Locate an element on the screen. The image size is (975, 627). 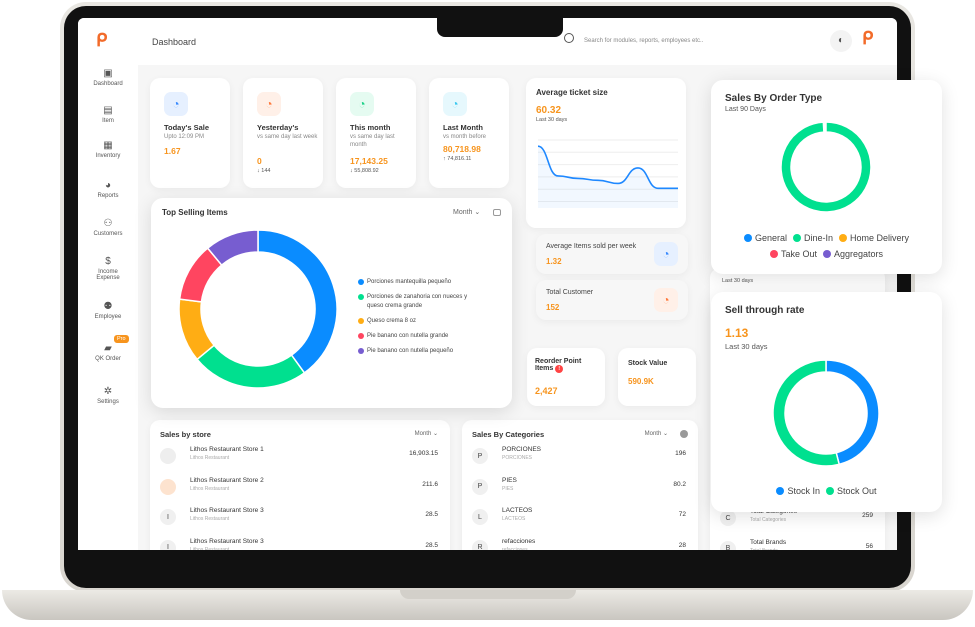
table-row: P PORCIONES PORCIONES 196 is located at coordinates (580, 461).